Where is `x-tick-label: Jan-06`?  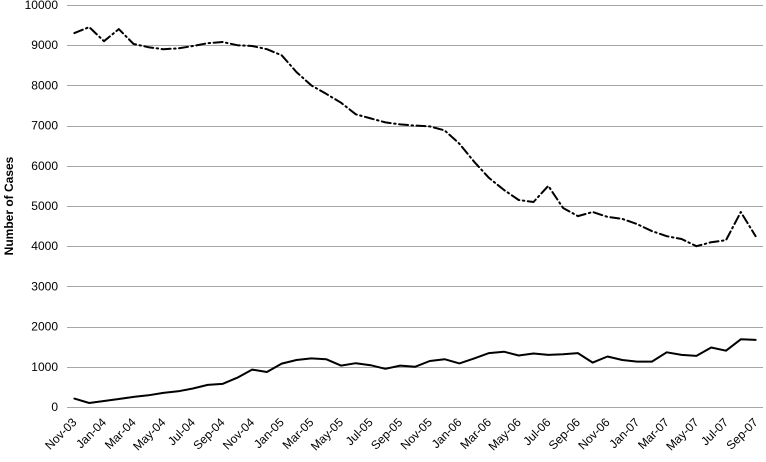
x-tick-label: Jan-06 is located at coordinates (447, 433).